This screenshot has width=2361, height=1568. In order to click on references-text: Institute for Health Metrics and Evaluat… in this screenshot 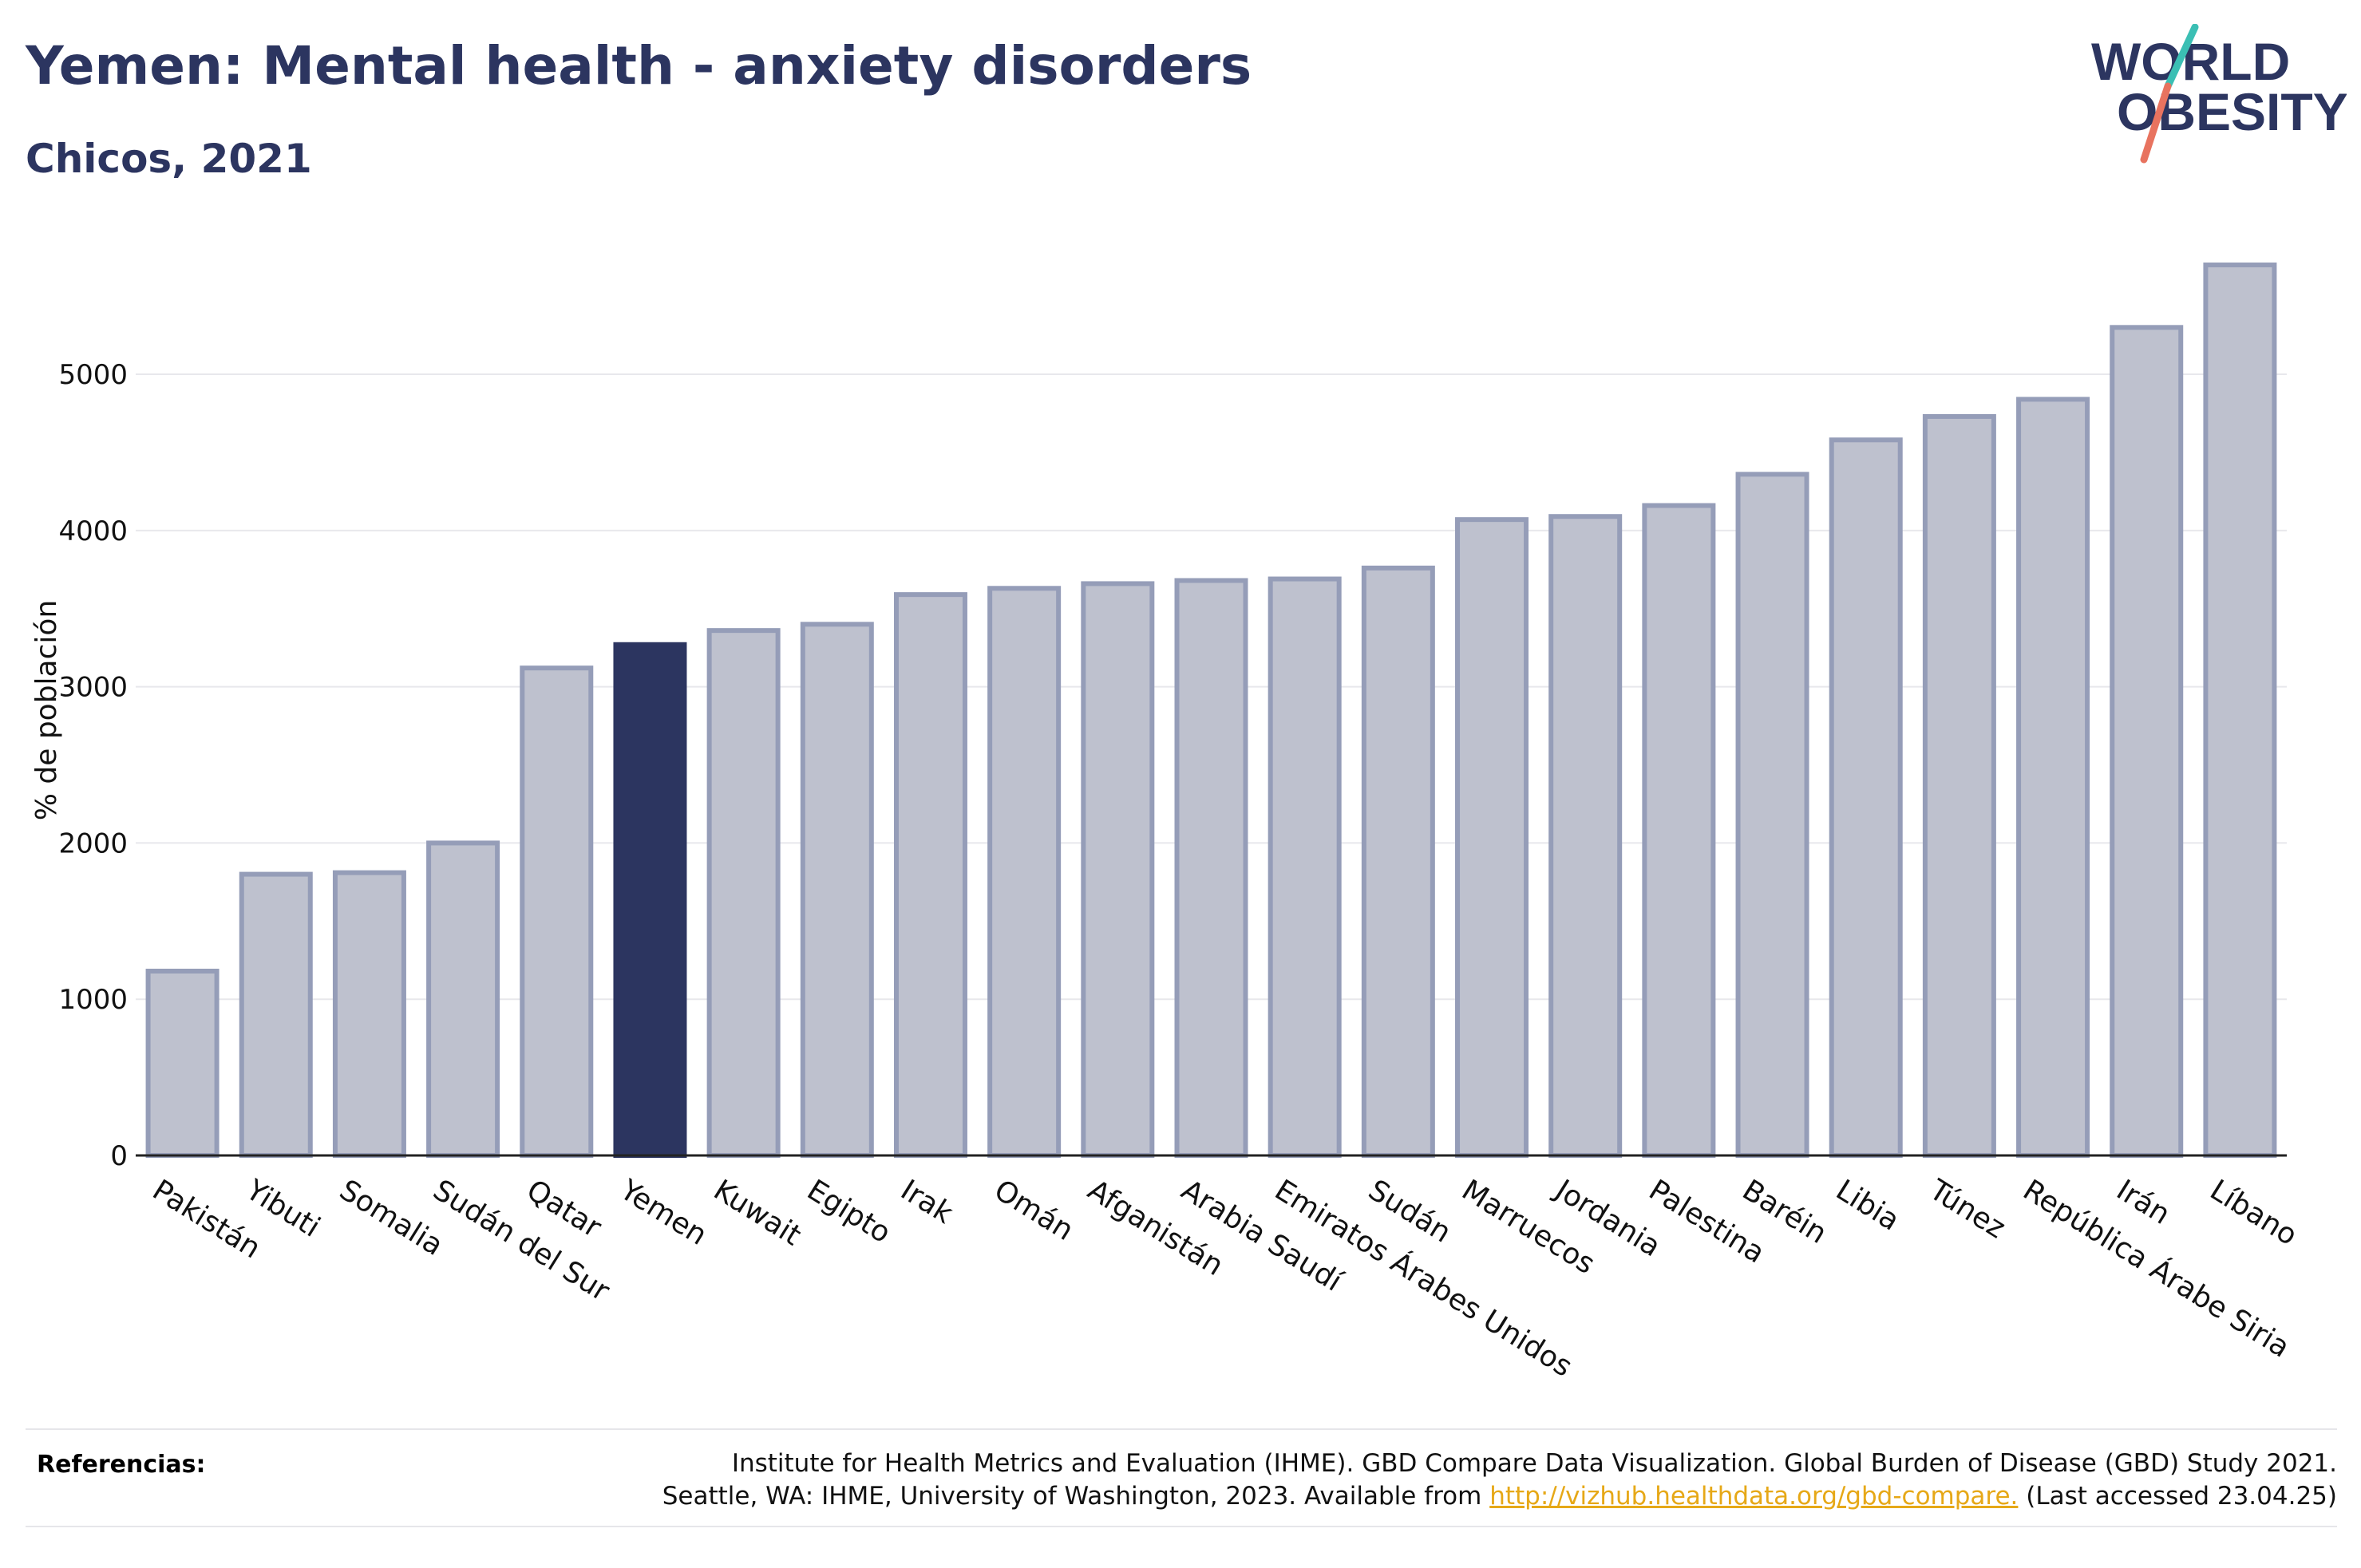, I will do `click(1499, 1480)`.